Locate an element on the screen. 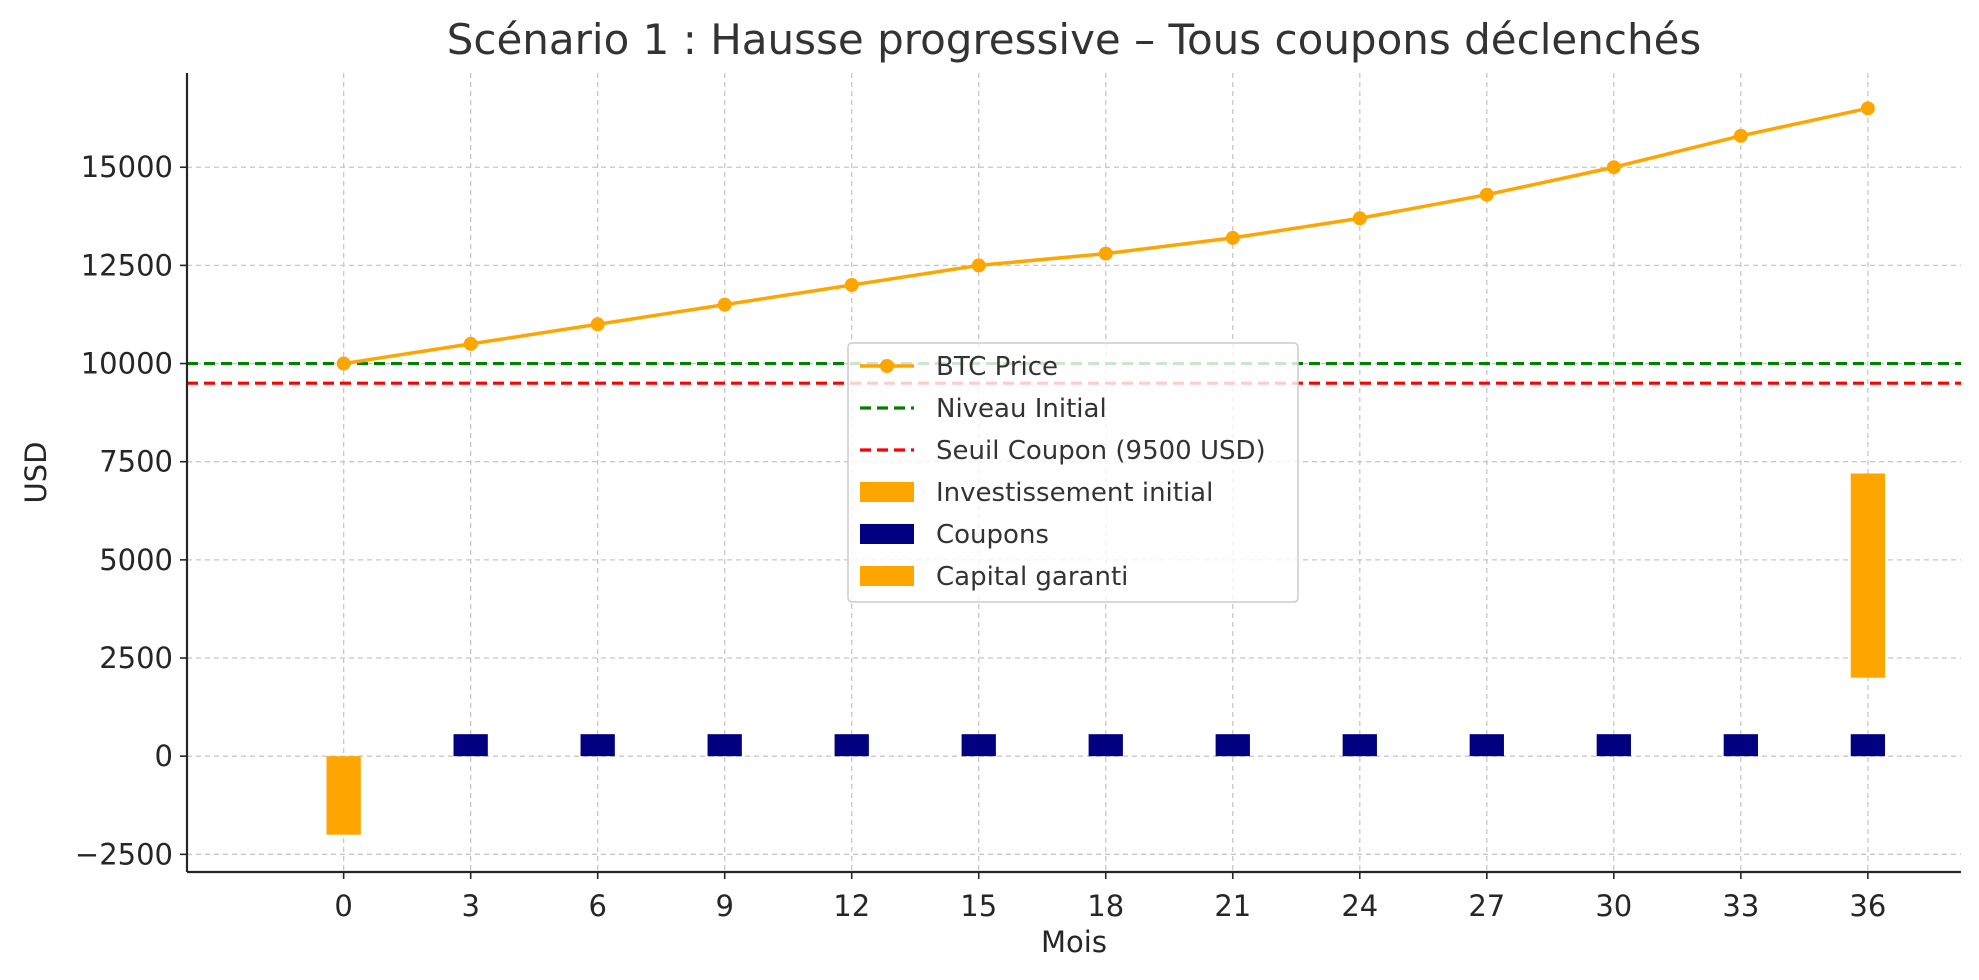 The image size is (1979, 980). legend-label: Coupons is located at coordinates (992, 535).